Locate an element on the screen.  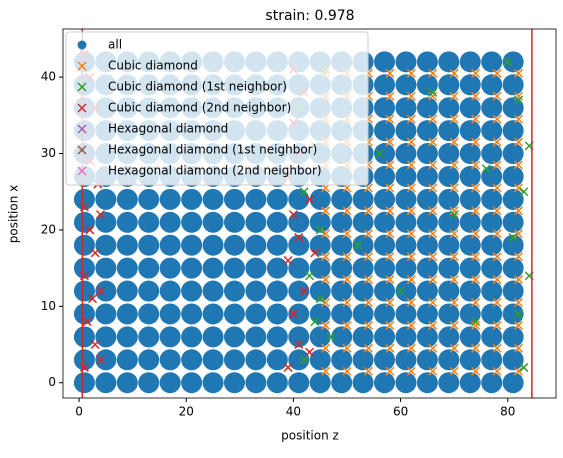
legend-label: Hexagonal diamond (2nd neighbor) is located at coordinates (215, 171).